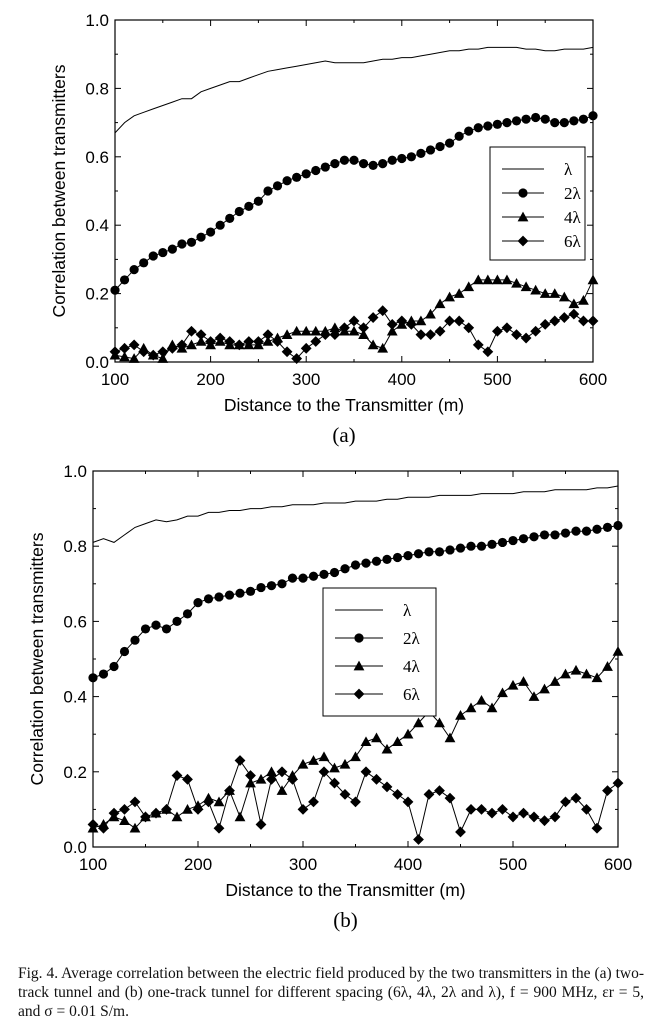 The height and width of the screenshot is (1030, 648). Describe the element at coordinates (408, 864) in the screenshot. I see `x-tick-label: 400` at that location.